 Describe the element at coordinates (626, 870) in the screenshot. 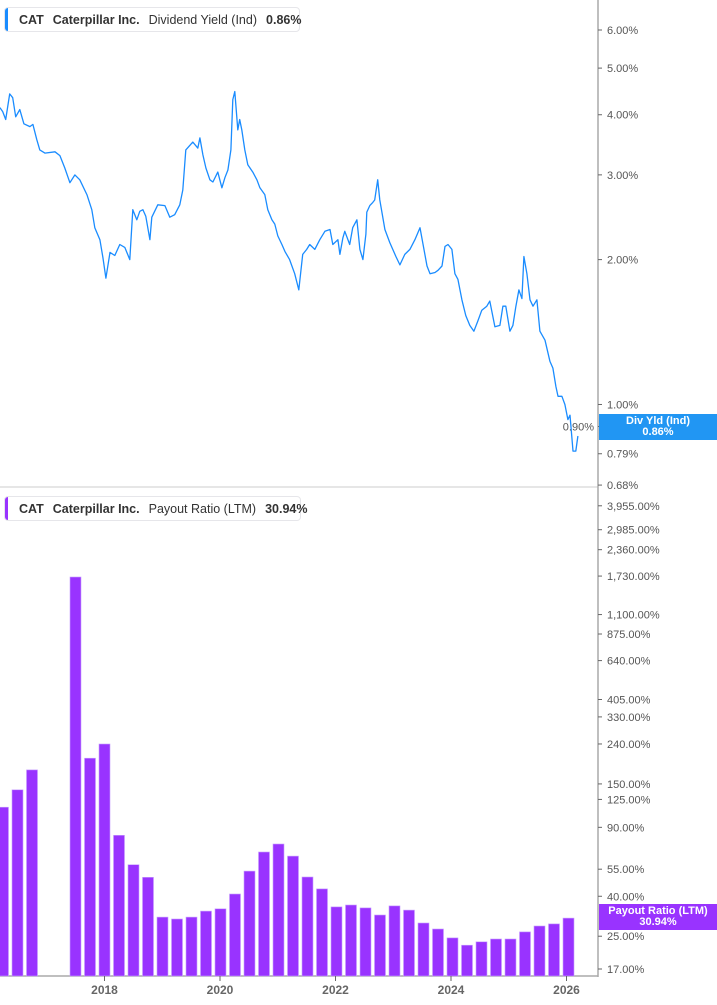

I see `y-tick-label: 55.00%` at that location.